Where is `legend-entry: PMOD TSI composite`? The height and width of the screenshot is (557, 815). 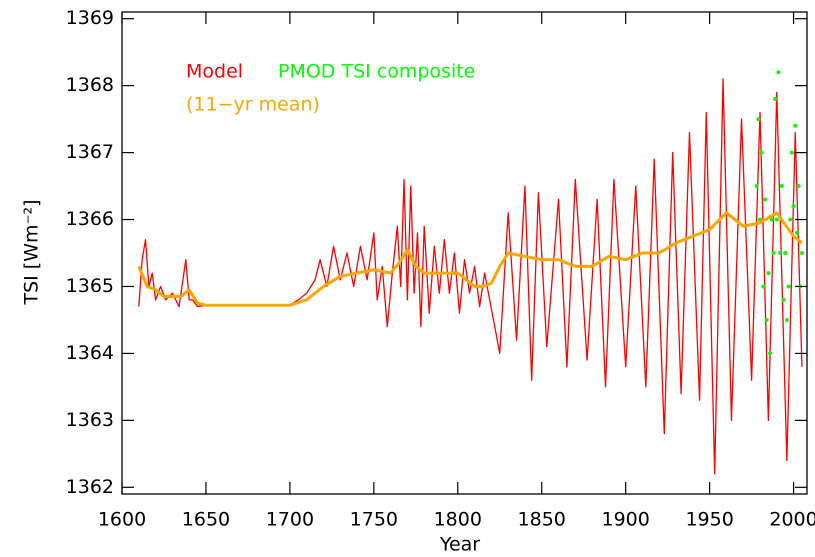 legend-entry: PMOD TSI composite is located at coordinates (376, 72).